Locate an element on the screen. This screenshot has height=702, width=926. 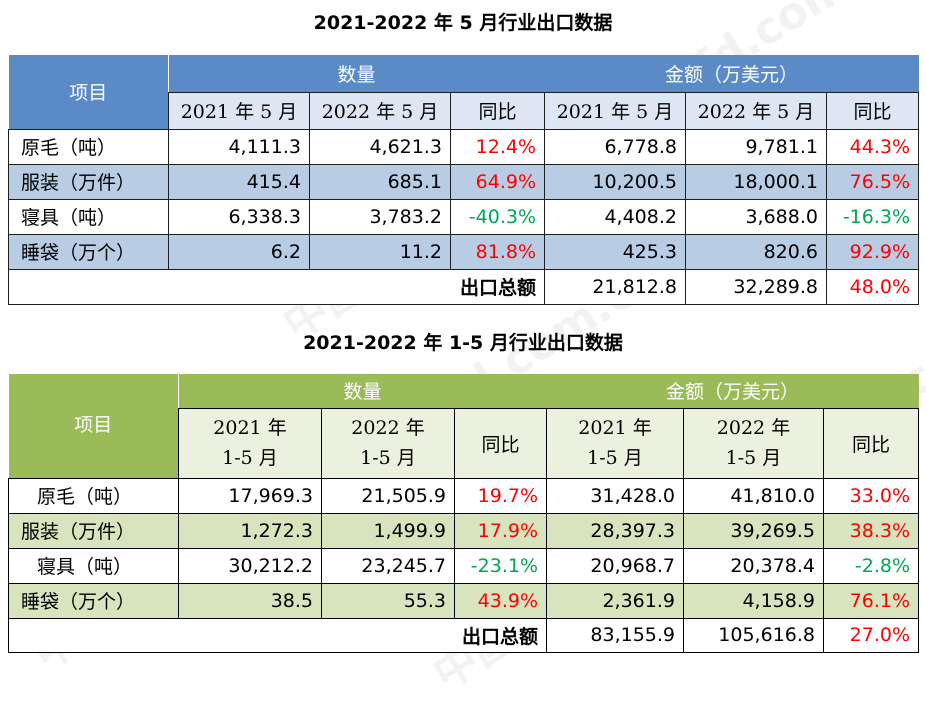
cell-value: 31,428.0 is located at coordinates (615, 495).